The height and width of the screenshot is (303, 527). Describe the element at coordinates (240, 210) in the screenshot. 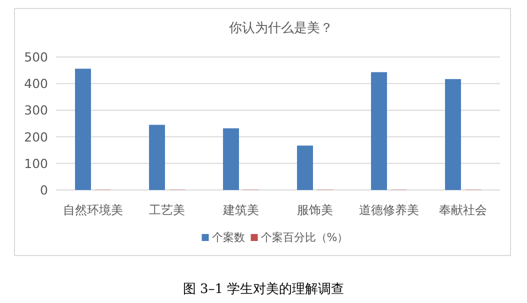

I see `x-tick-label: 建筑美` at that location.